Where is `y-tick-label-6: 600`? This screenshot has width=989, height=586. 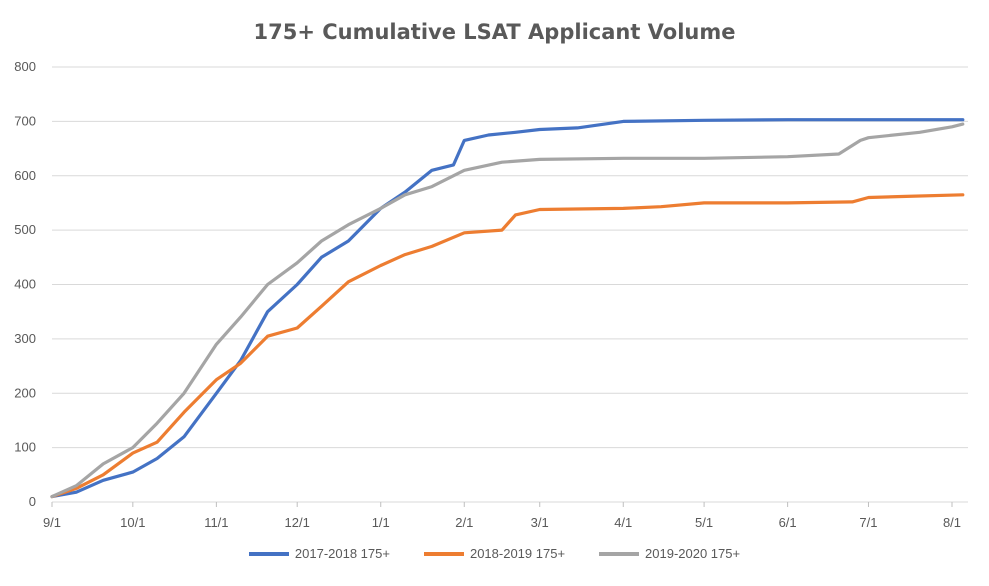
y-tick-label-6: 600 is located at coordinates (25, 175).